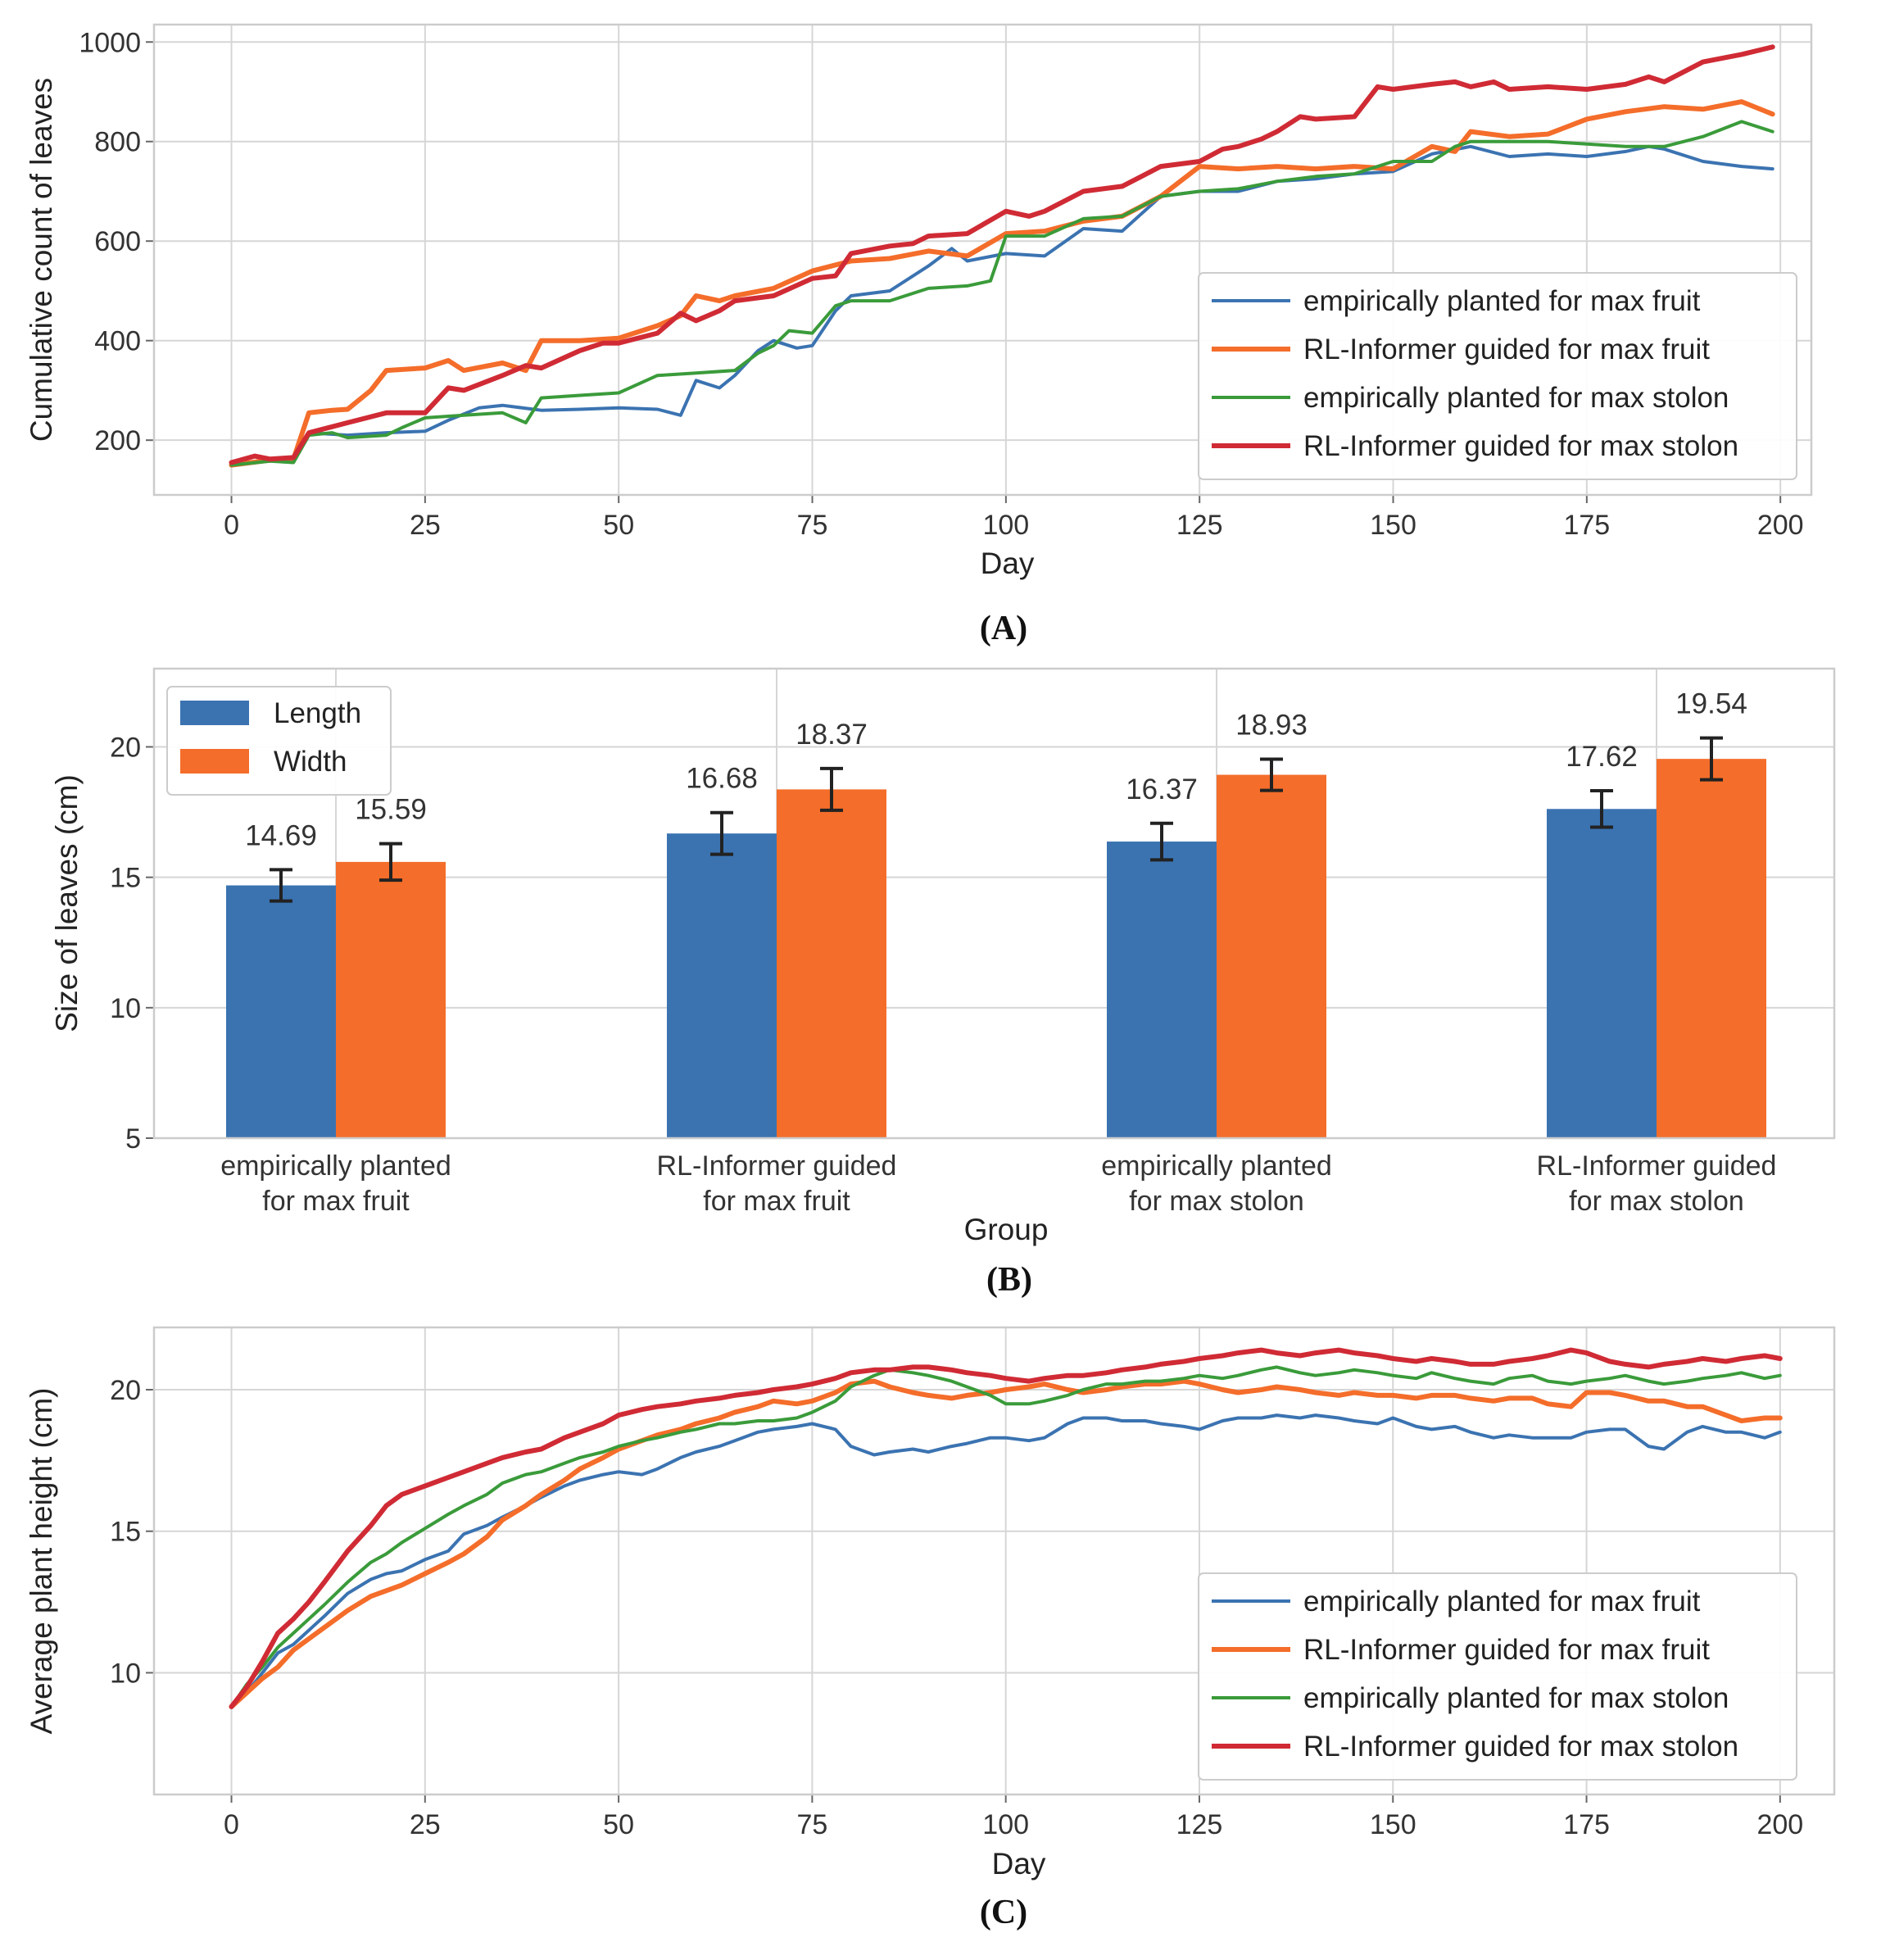 Image resolution: width=1881 pixels, height=1960 pixels. I want to click on category-label: RL-Informer guided for max stolon, so click(1657, 1183).